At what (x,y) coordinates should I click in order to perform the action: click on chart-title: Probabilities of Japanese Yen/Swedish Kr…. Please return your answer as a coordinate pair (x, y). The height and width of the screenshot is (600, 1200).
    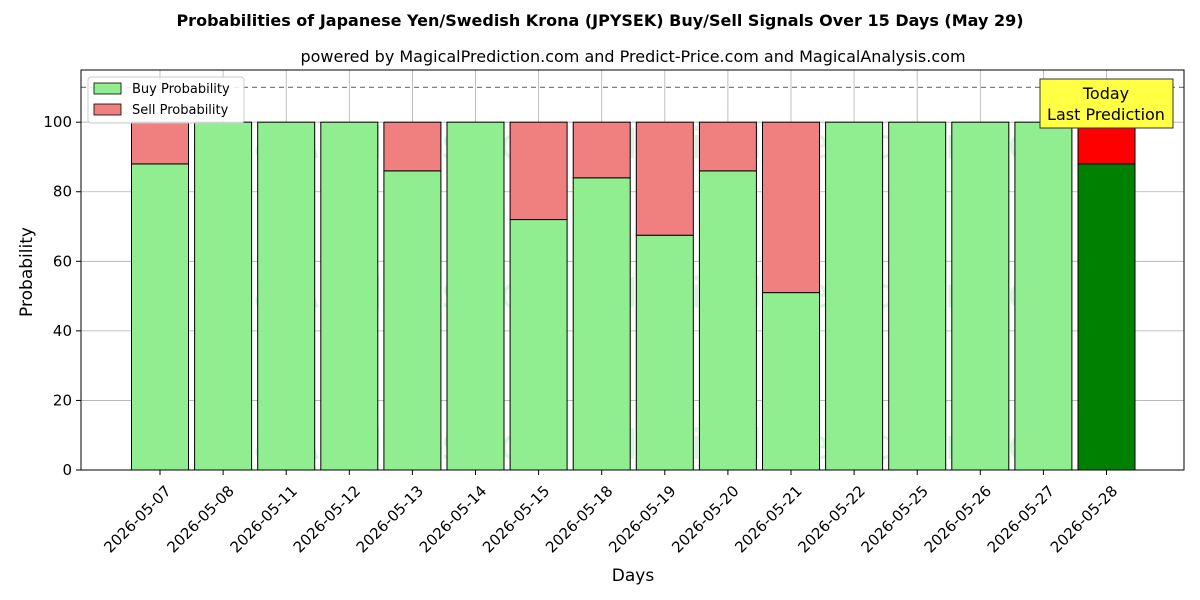
    Looking at the image, I should click on (599, 20).